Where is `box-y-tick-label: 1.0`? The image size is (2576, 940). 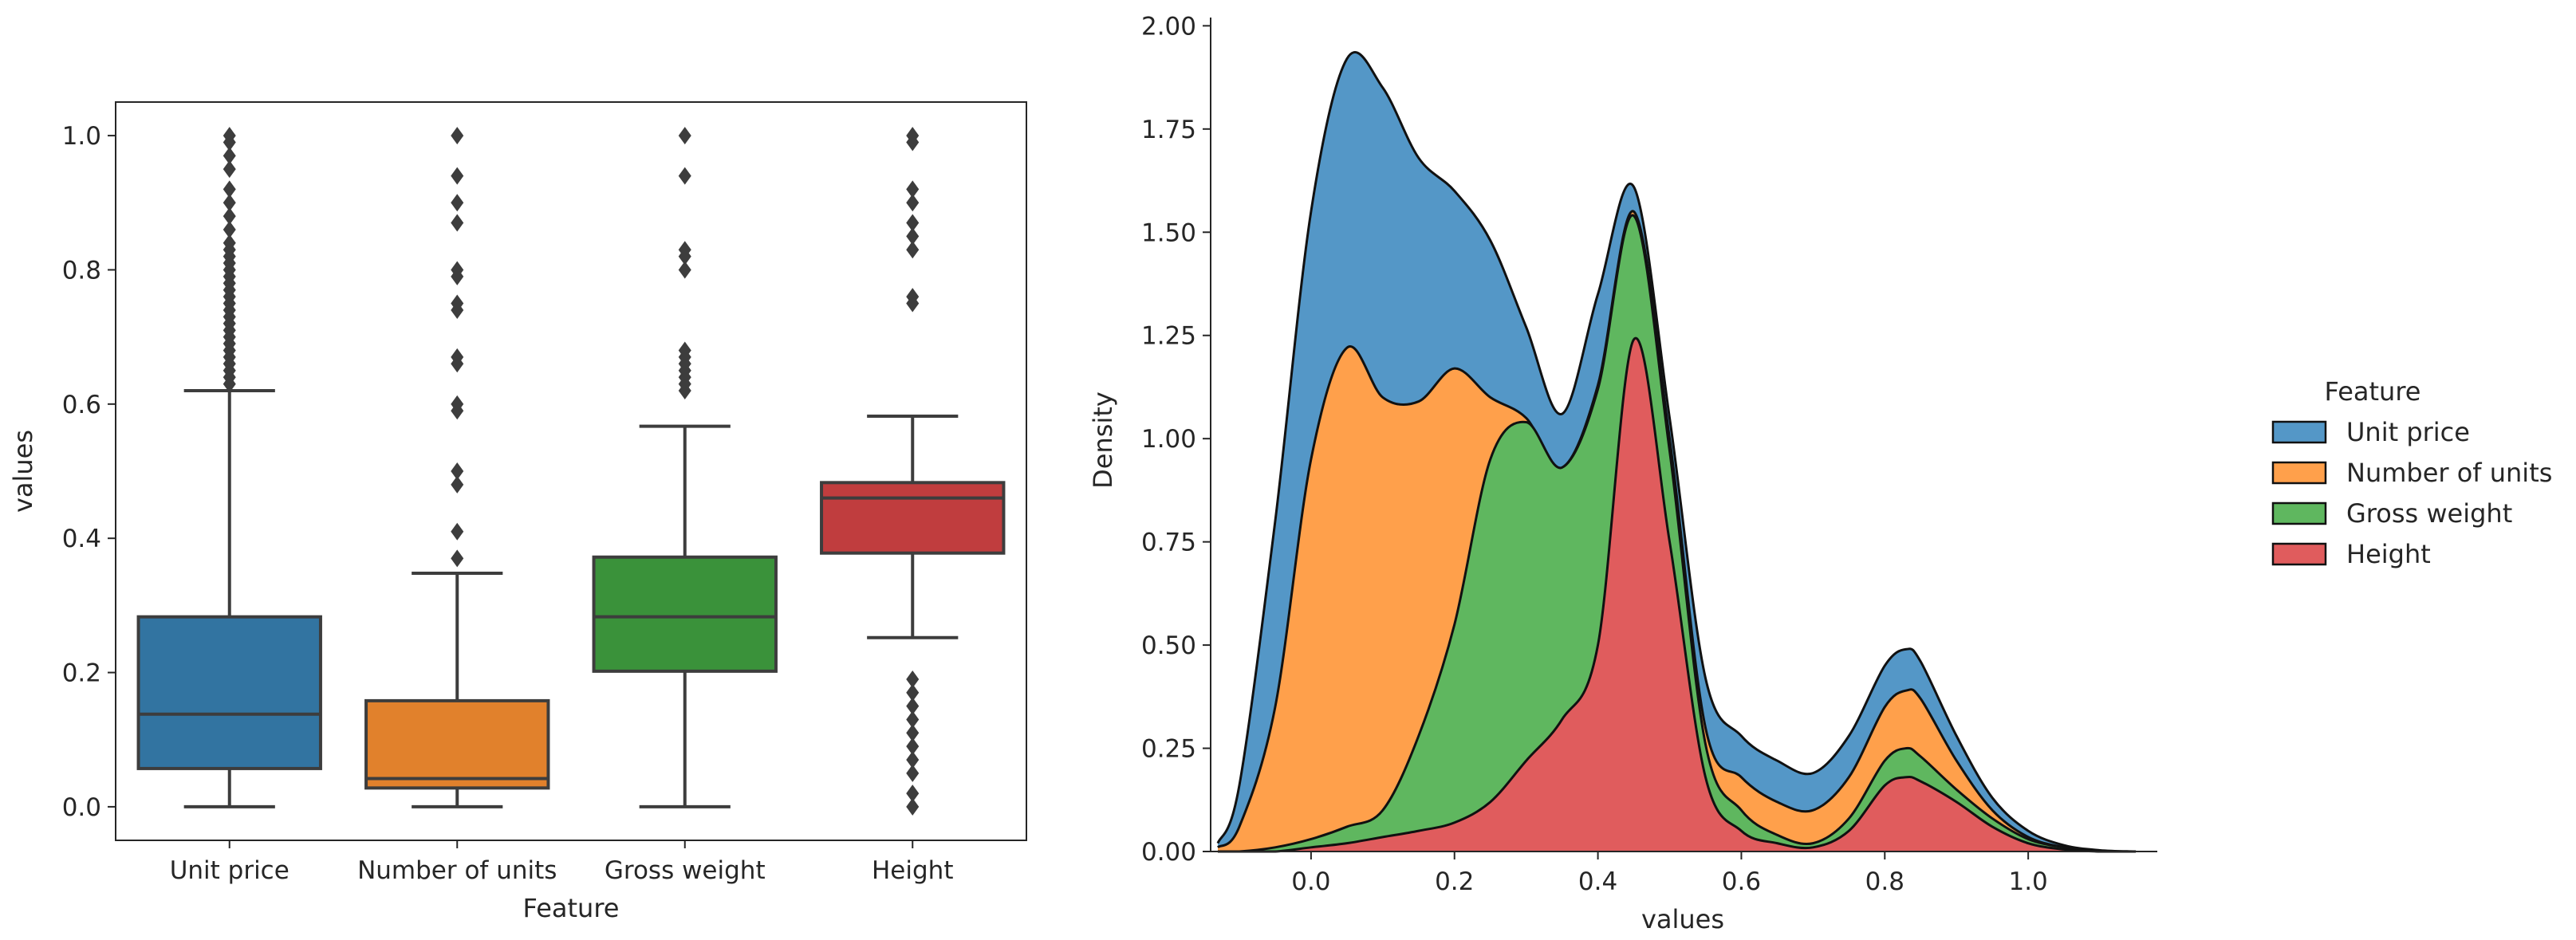
box-y-tick-label: 1.0 is located at coordinates (81, 136).